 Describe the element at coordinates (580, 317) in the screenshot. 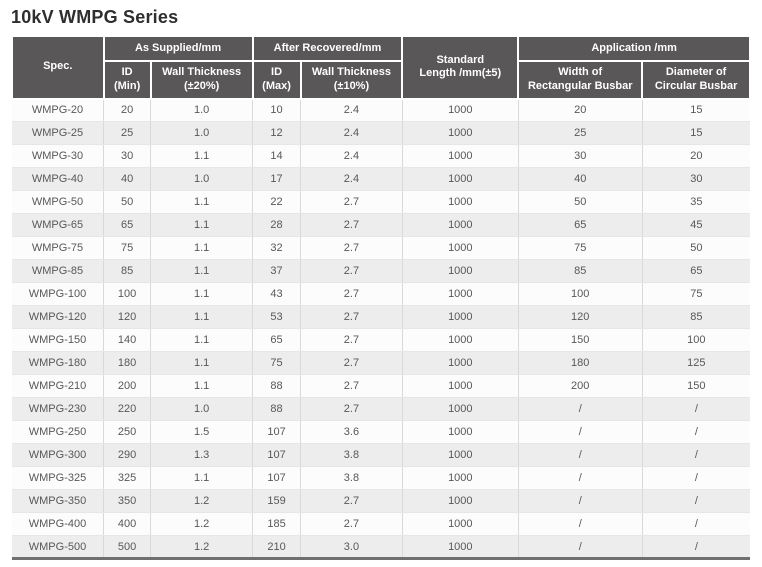

I see `value-cell: 120` at that location.